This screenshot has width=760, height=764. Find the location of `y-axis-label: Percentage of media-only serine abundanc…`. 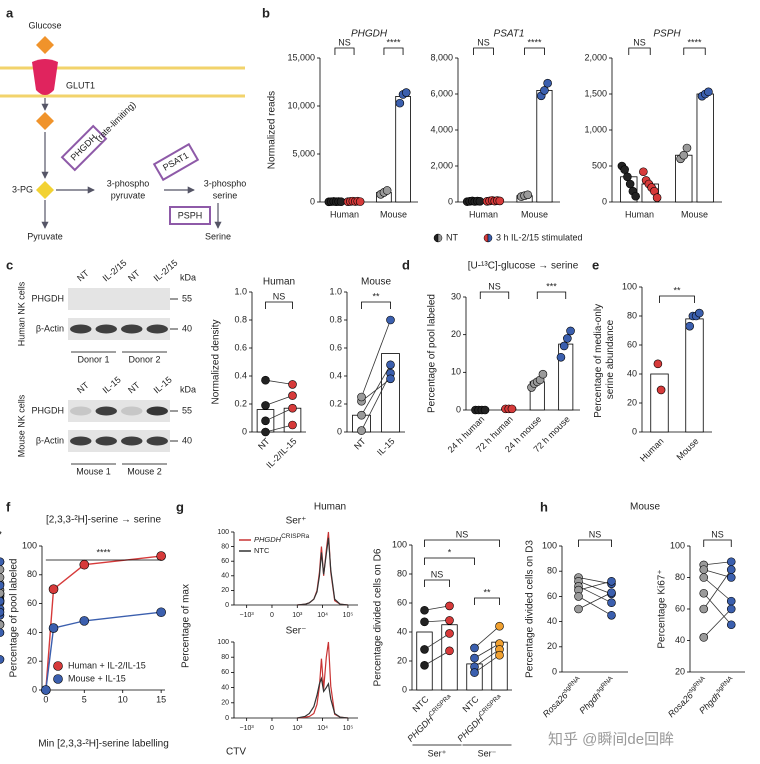

y-axis-label: Percentage of media-only serine abundanc… is located at coordinates (604, 359).